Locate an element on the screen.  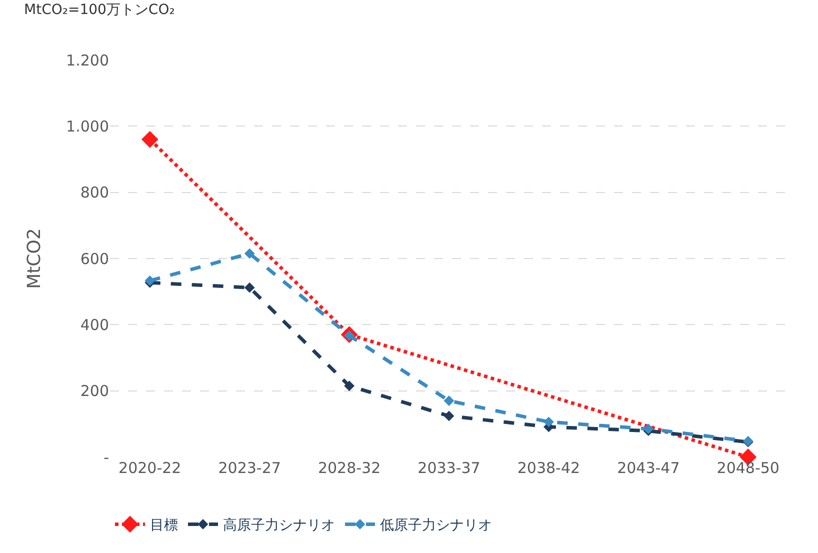
y-tick-label: 400 is located at coordinates (94, 325).